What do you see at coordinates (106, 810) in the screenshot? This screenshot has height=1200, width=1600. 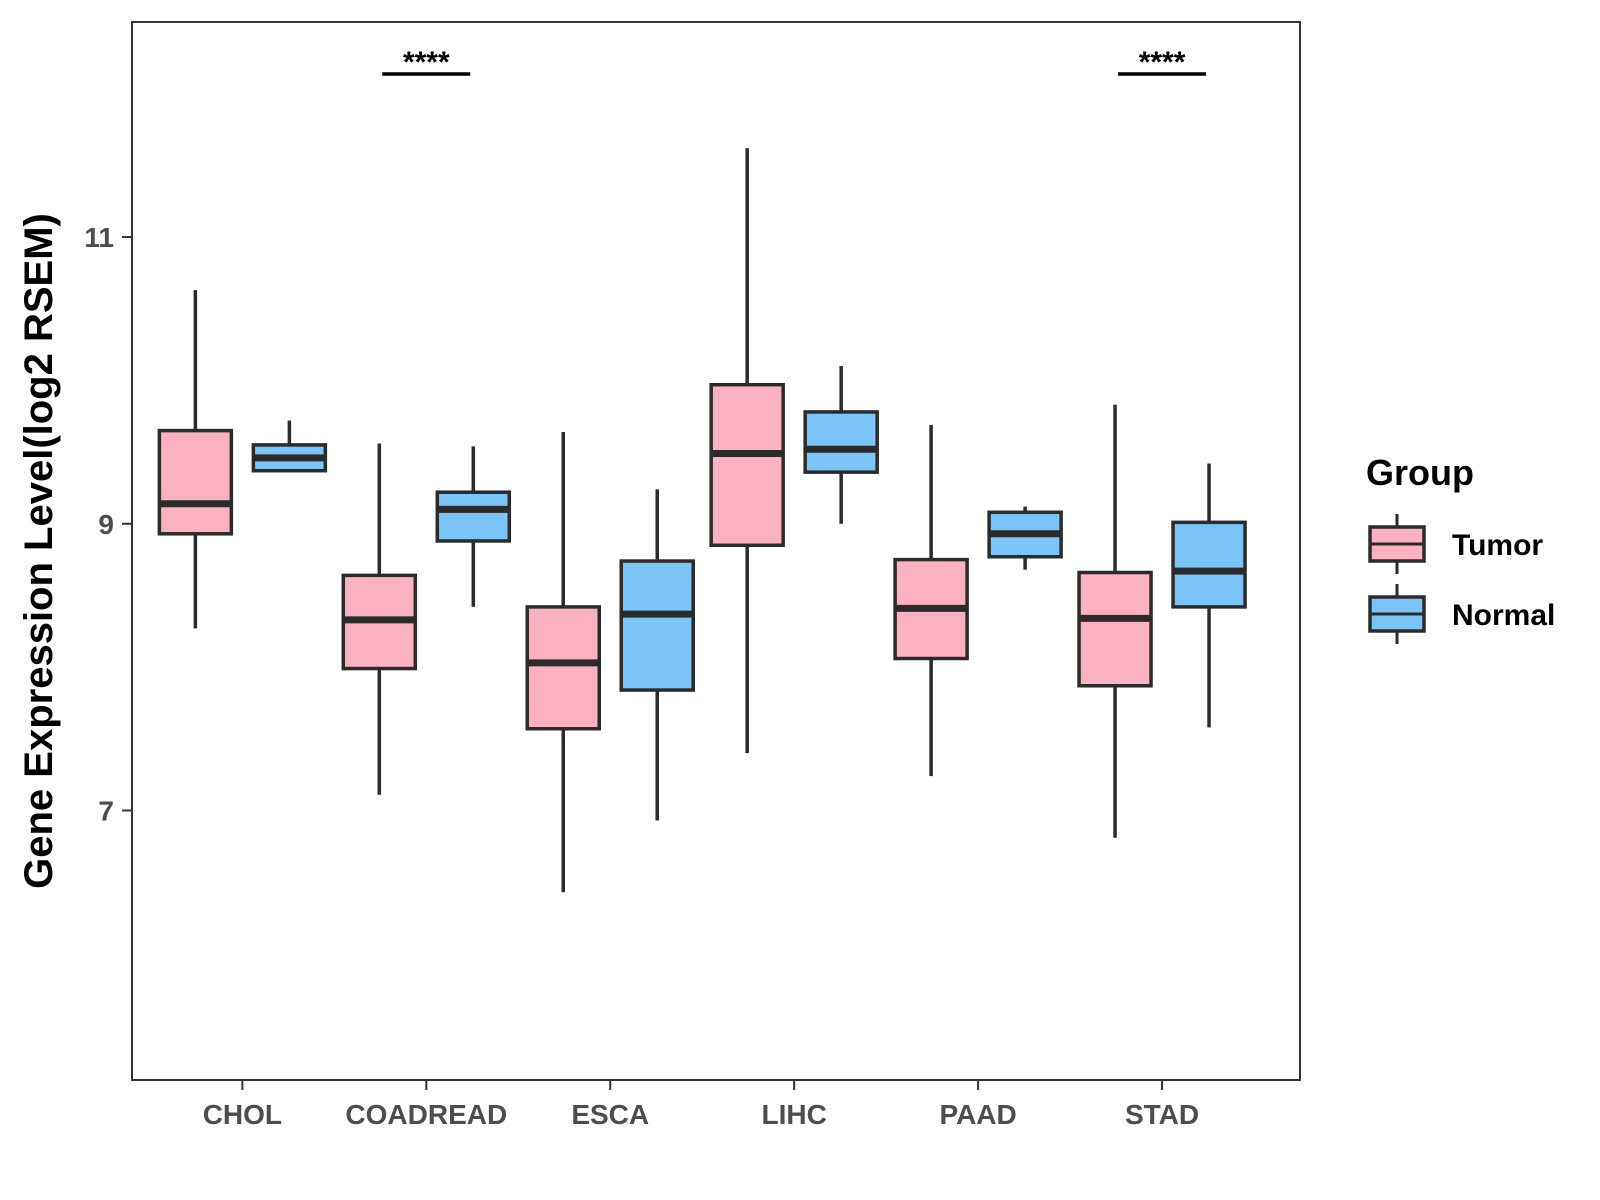 I see `y-tick-label: 7` at bounding box center [106, 810].